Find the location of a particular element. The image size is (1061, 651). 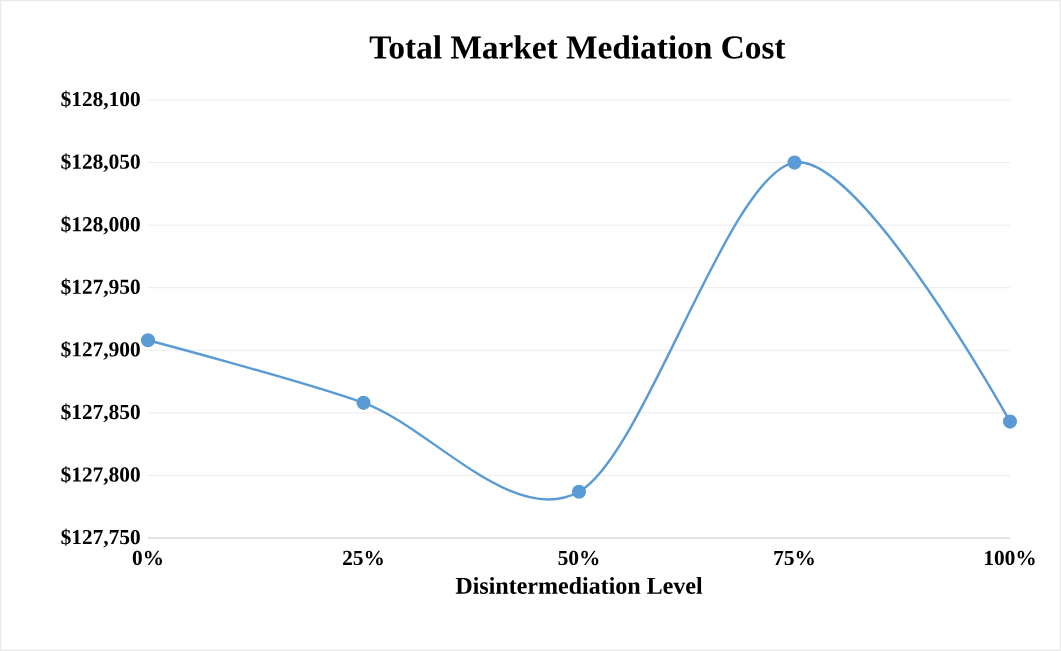

x-axis-title: Disintermediation Level is located at coordinates (579, 585).